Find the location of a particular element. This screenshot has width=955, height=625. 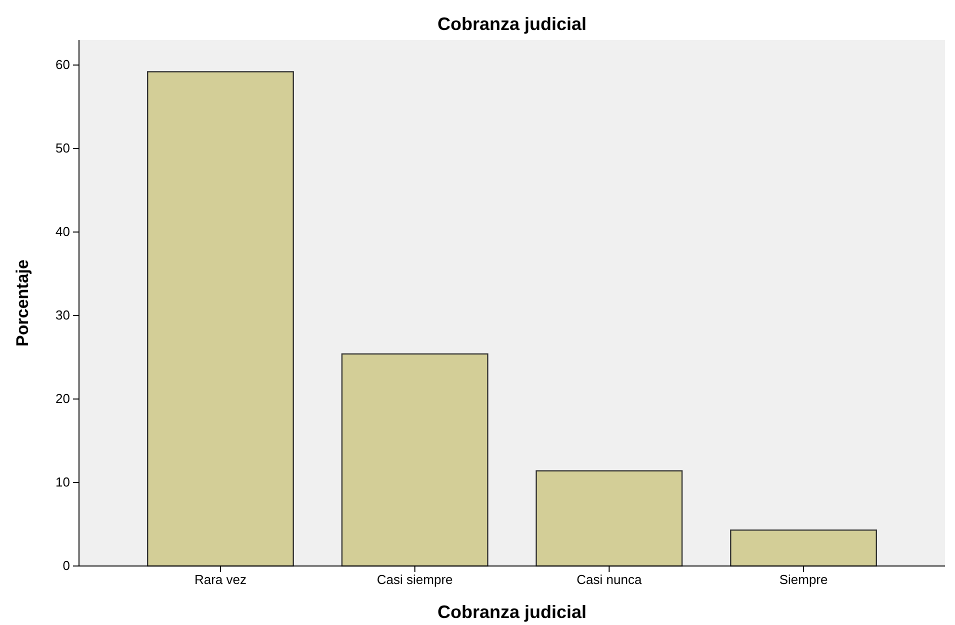

y-tick-label: 20 is located at coordinates (63, 398).